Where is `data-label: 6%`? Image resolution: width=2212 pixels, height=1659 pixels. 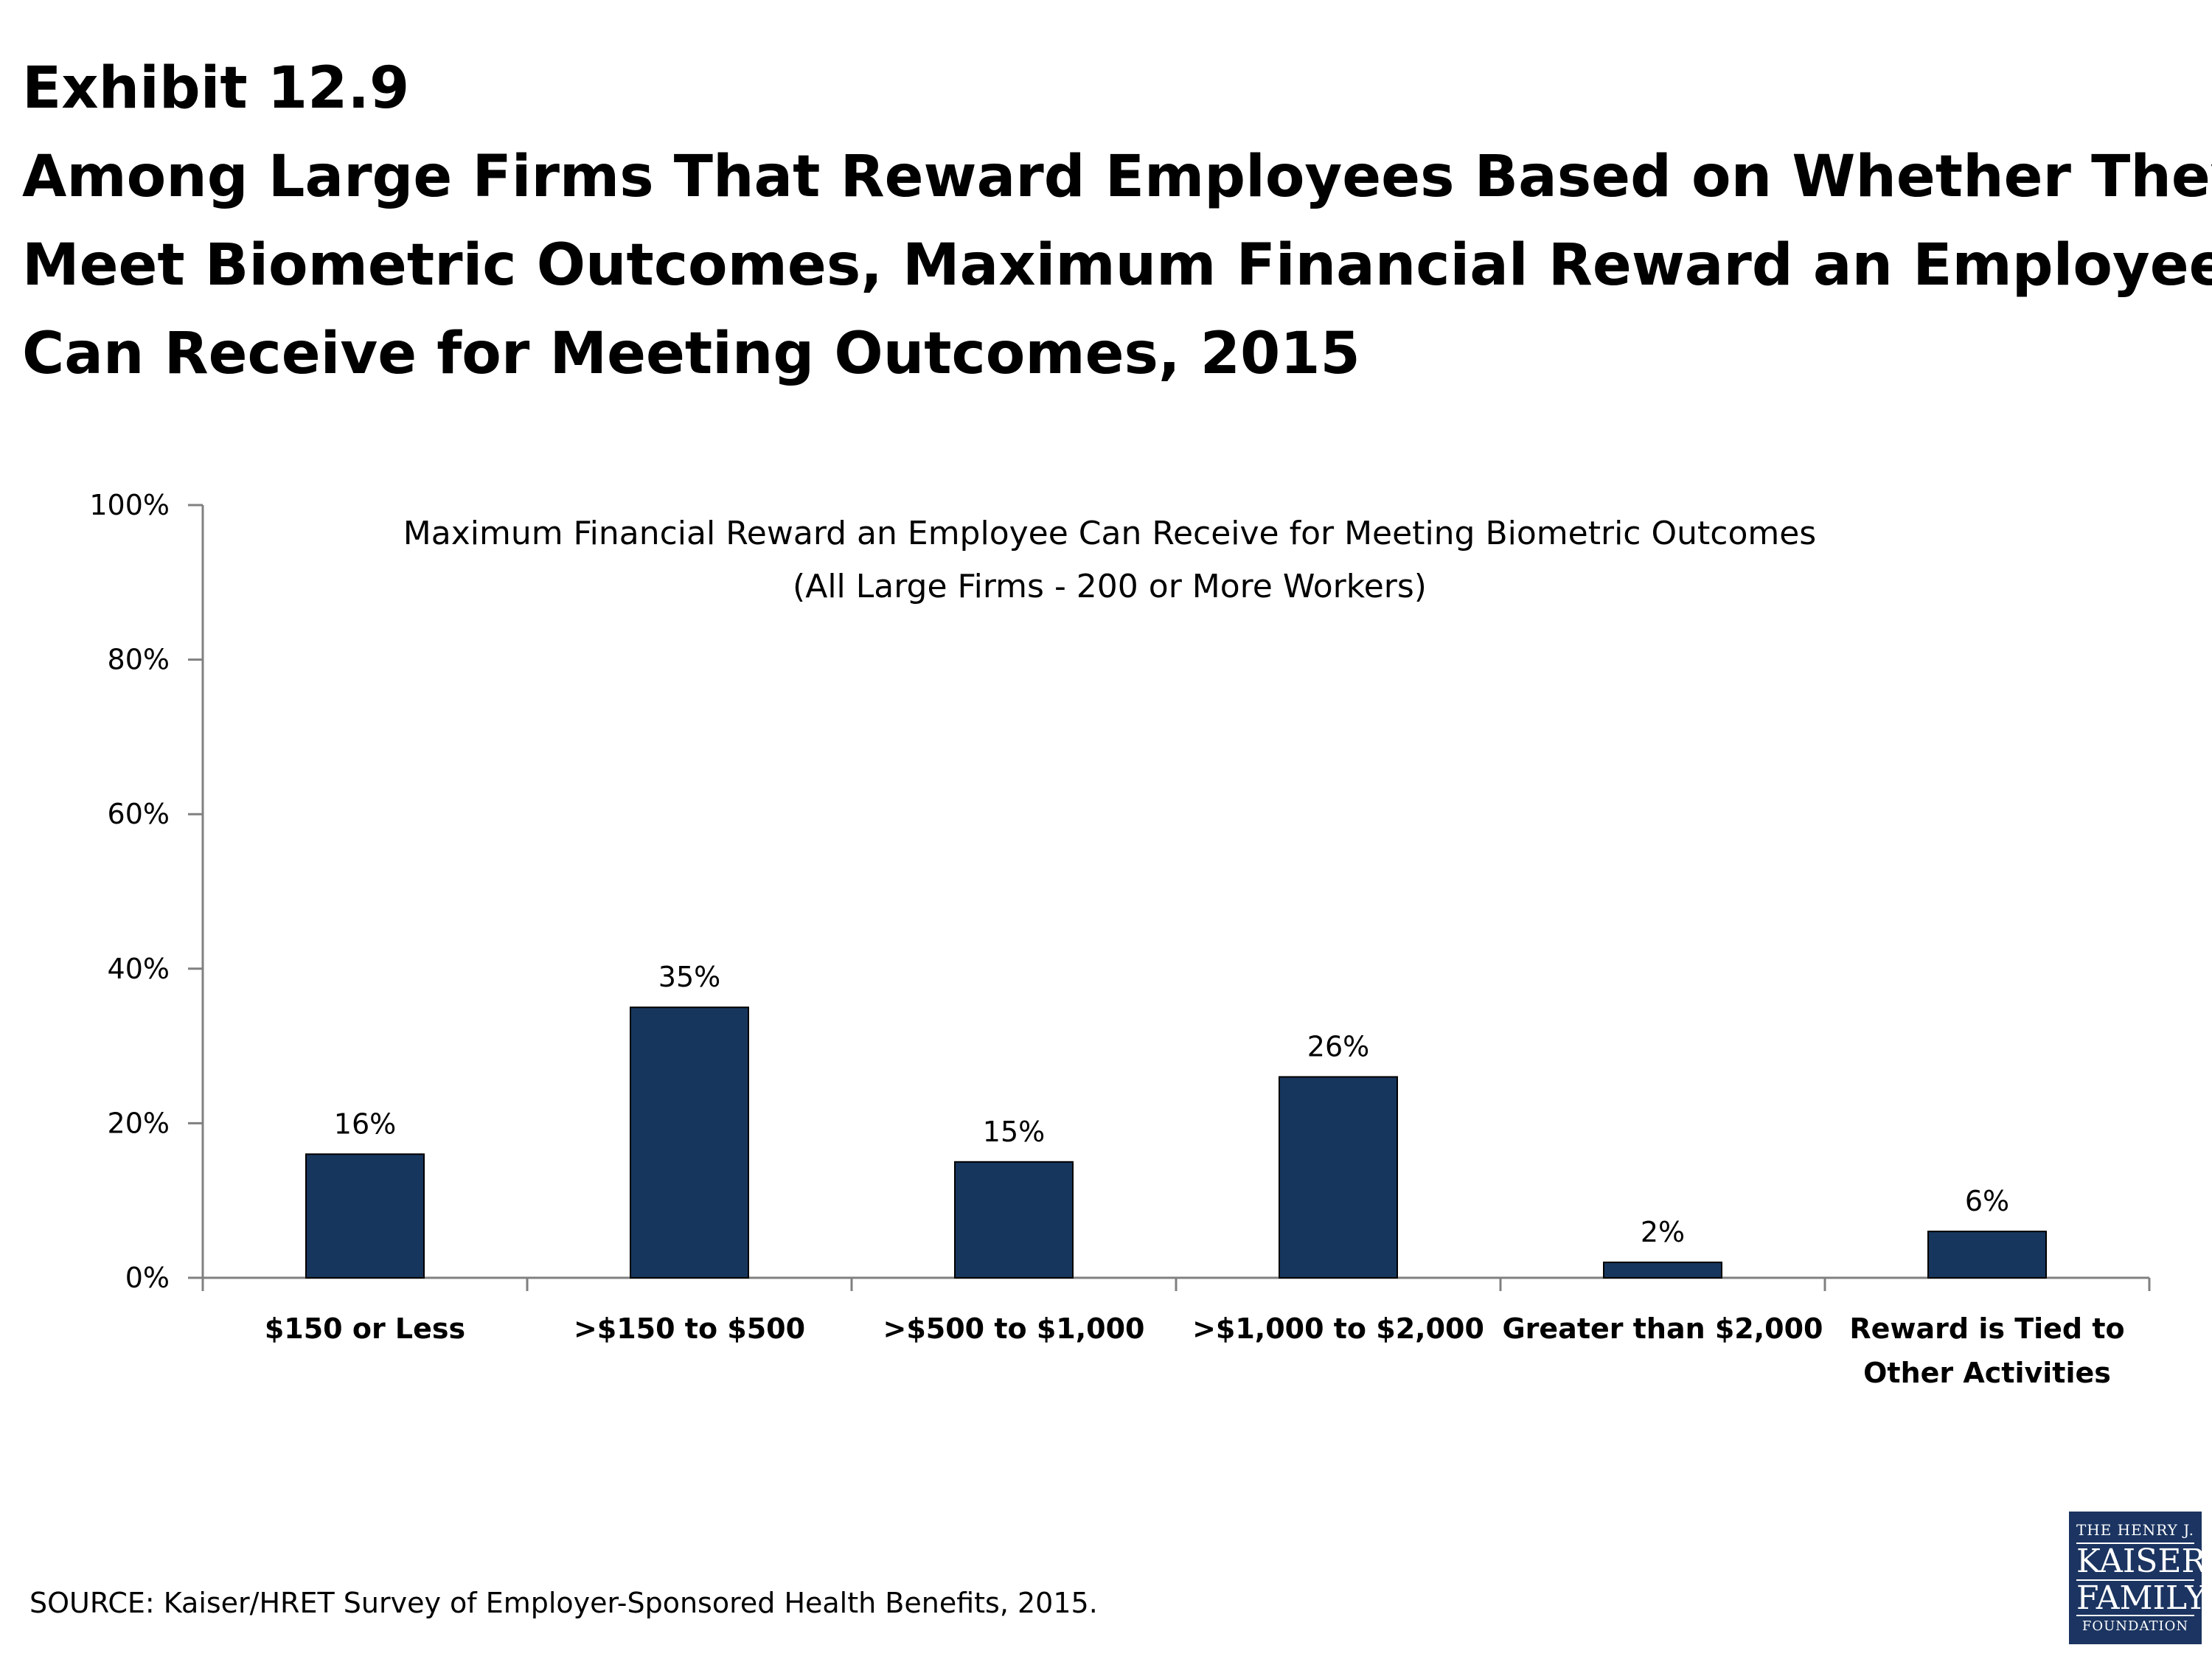
data-label: 6% is located at coordinates (1987, 1201).